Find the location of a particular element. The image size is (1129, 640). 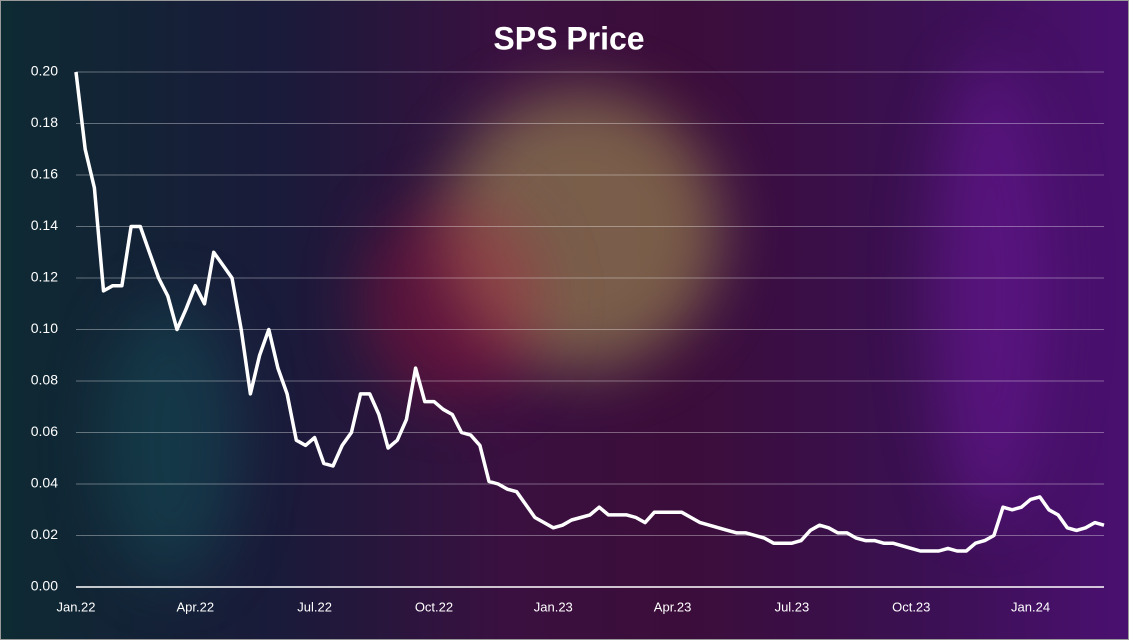

y-tick-label: 0.08 is located at coordinates (44, 380).